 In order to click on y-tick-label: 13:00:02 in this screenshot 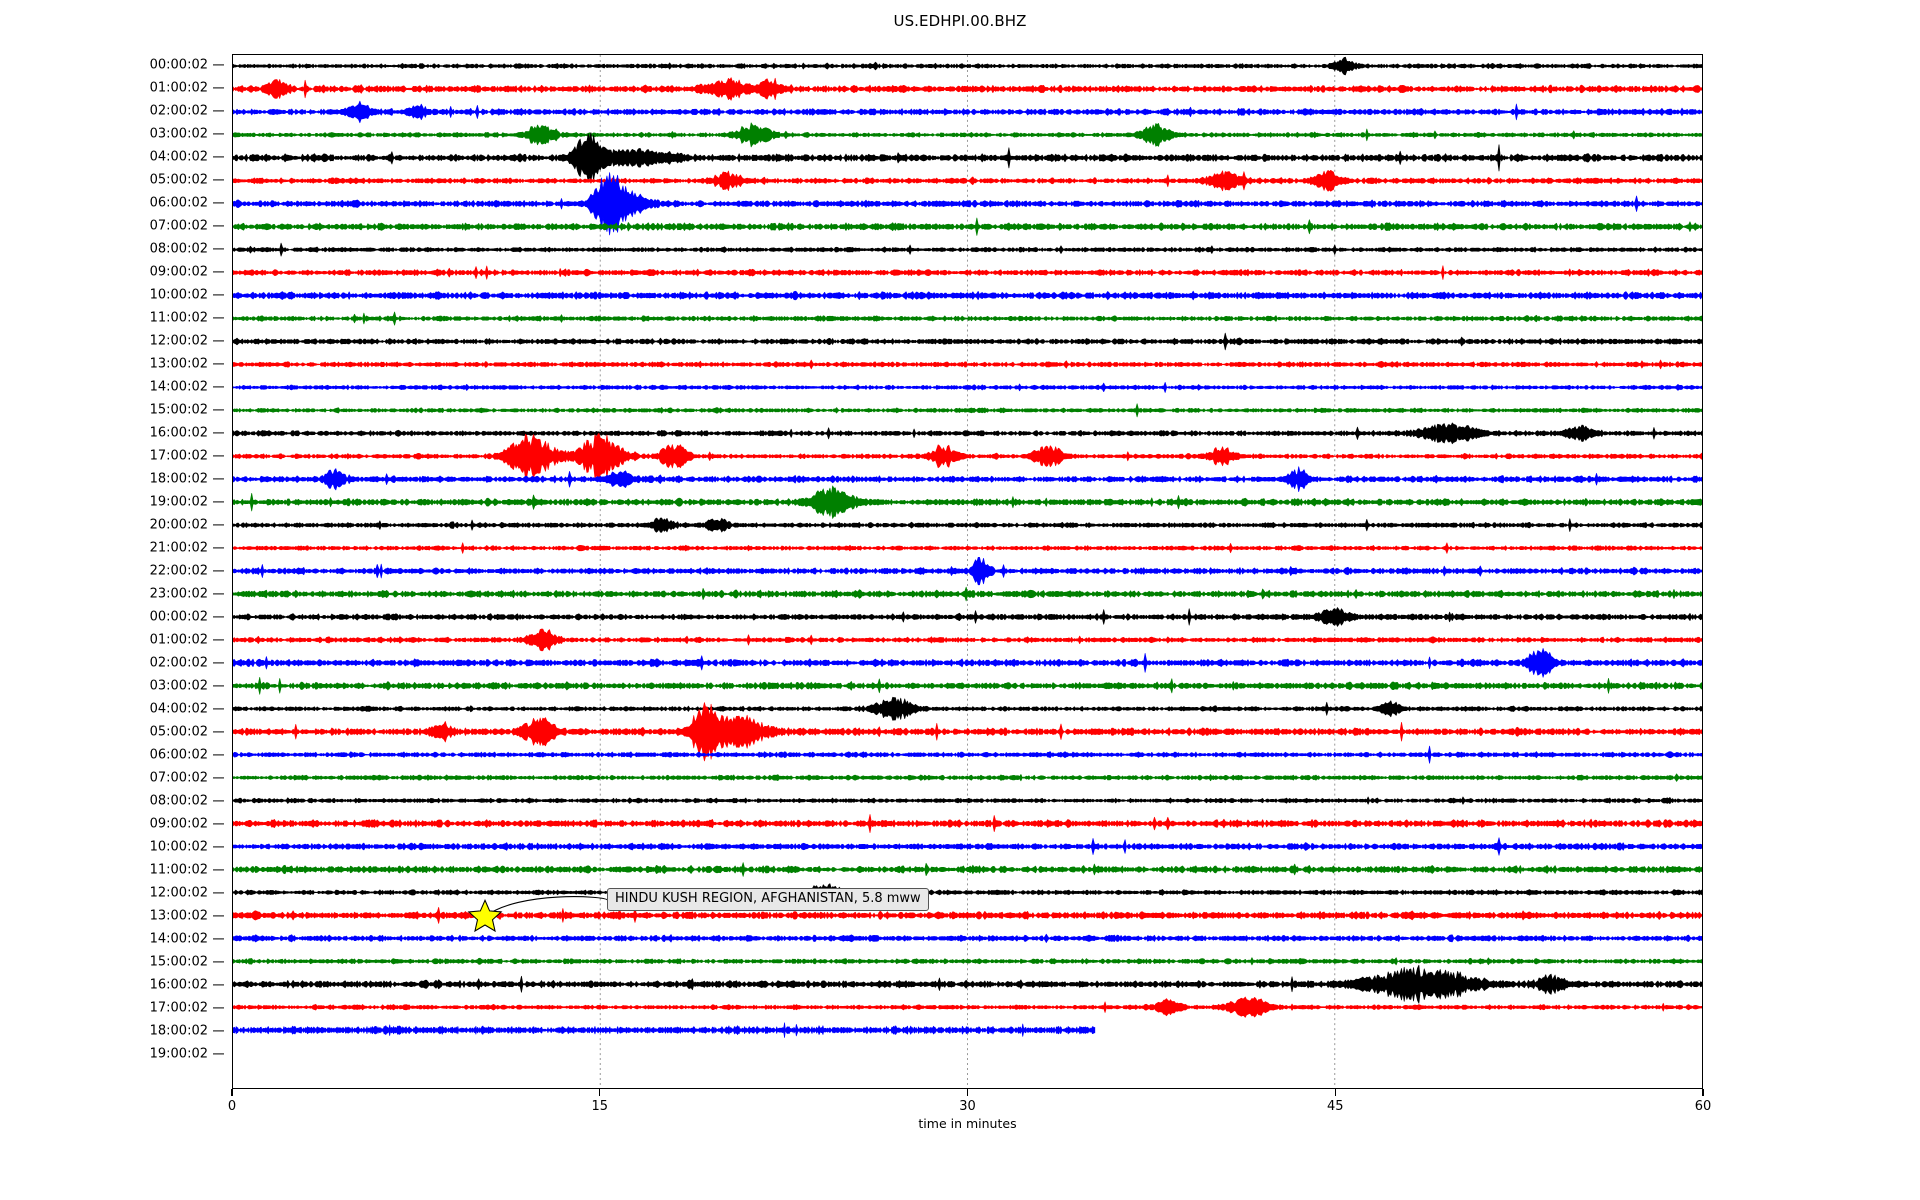, I will do `click(178, 916)`.